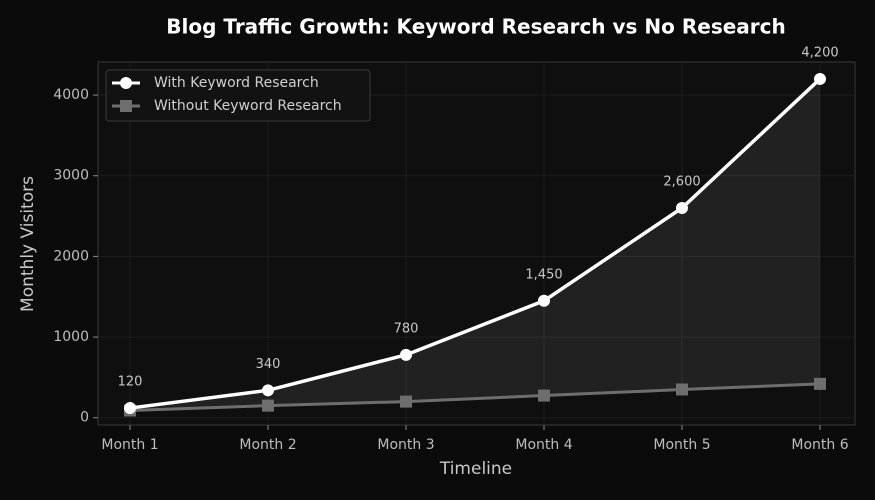  Describe the element at coordinates (543, 445) in the screenshot. I see `x-tick-label: Month 4` at that location.